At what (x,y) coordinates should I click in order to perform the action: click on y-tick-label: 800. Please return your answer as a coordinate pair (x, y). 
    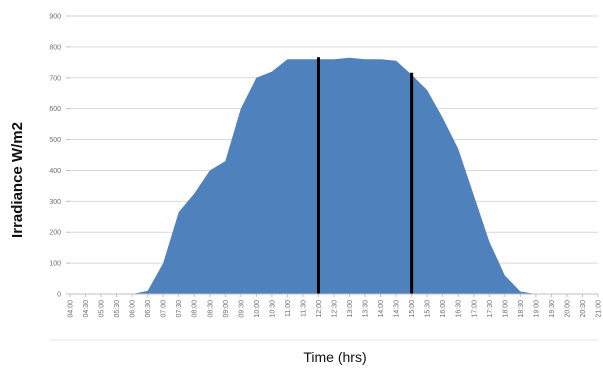
    Looking at the image, I should click on (55, 47).